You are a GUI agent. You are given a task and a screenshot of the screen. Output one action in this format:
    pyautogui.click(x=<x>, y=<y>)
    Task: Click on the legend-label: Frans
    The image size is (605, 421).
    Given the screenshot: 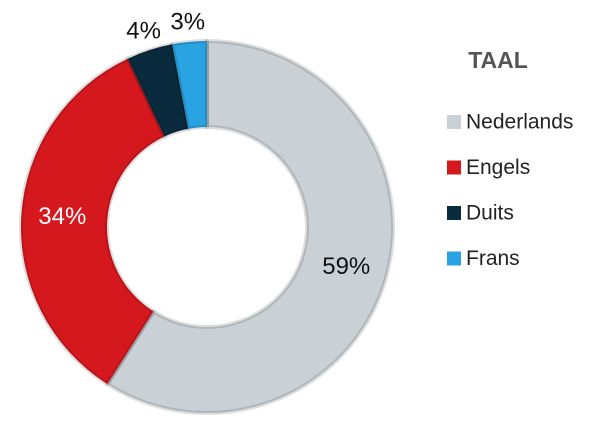 What is the action you would take?
    pyautogui.click(x=493, y=258)
    